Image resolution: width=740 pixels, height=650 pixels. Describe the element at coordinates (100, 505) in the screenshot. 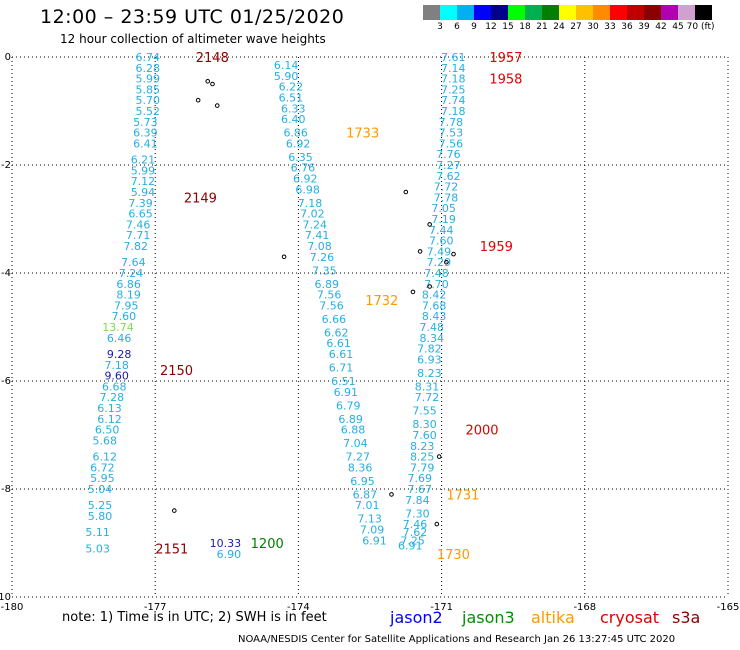

I see `wave-height-label: 5.25` at that location.